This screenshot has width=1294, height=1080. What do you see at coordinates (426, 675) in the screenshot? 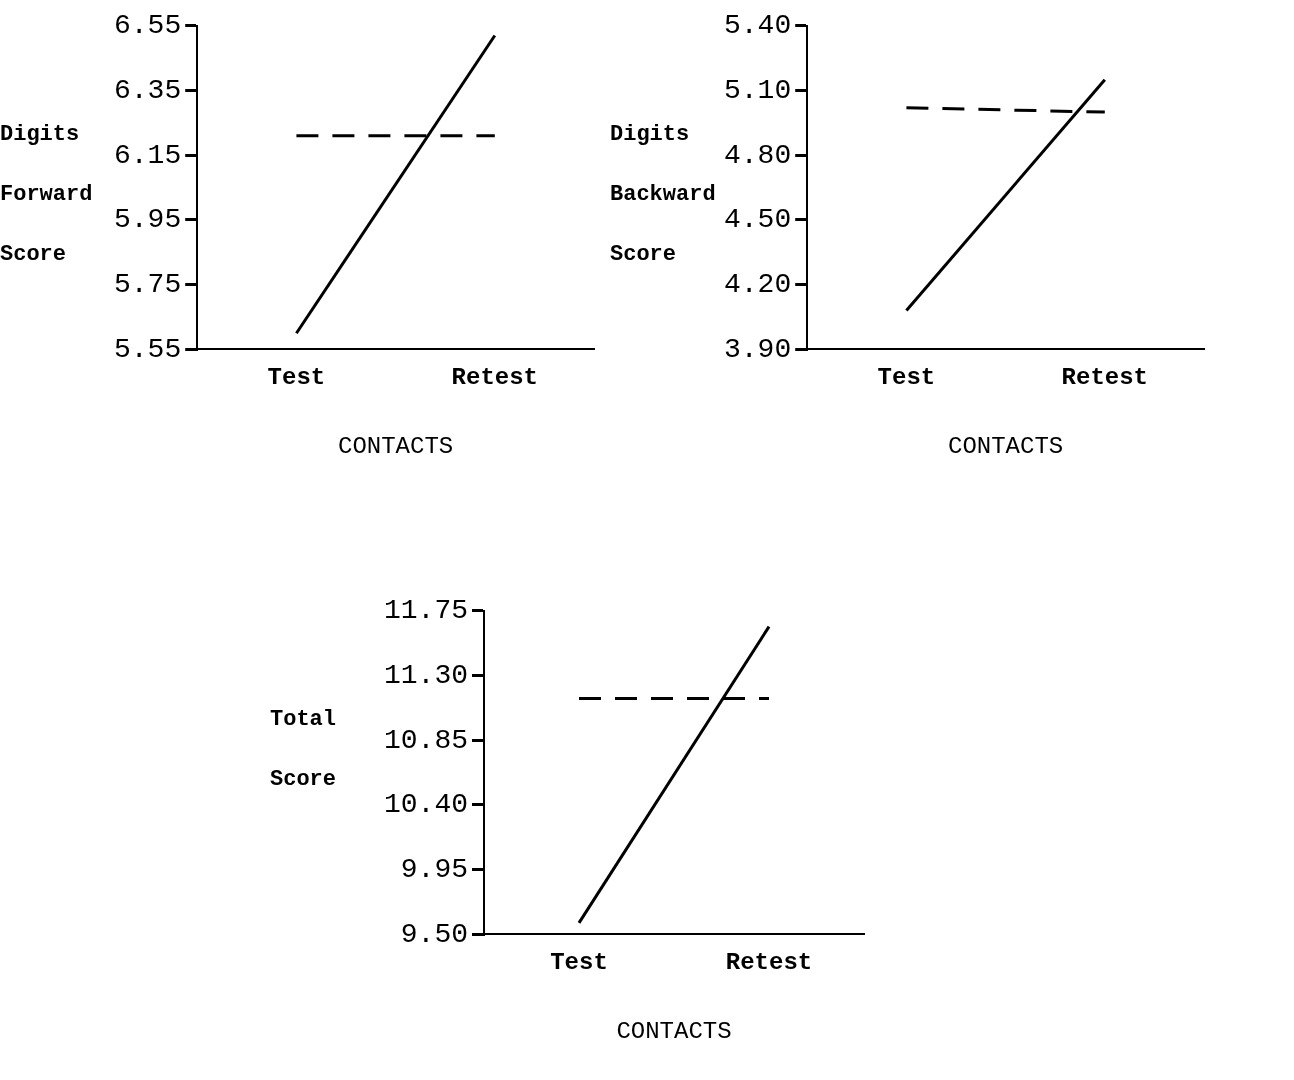
I see `y-tick-label: 11.30` at bounding box center [426, 675].